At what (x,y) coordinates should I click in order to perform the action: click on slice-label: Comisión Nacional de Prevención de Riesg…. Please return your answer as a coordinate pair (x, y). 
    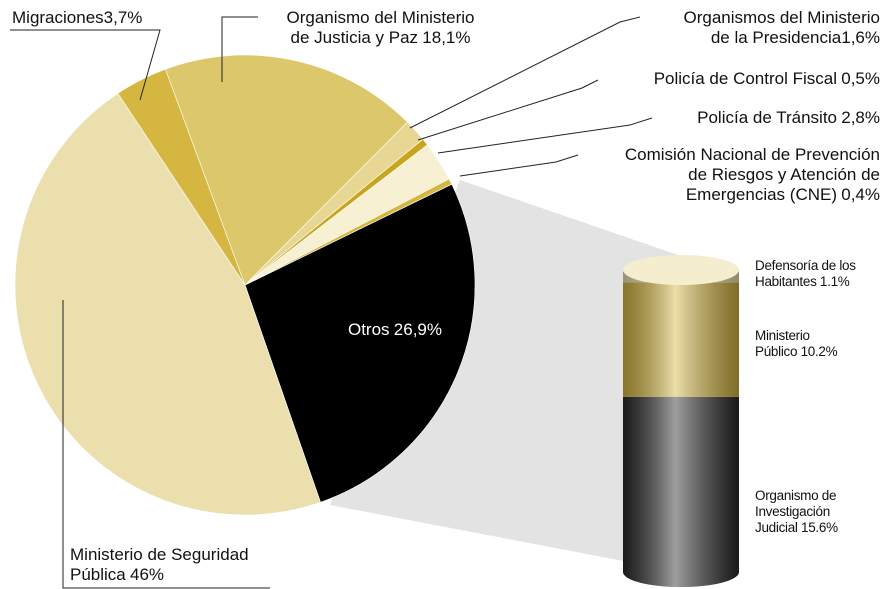
    Looking at the image, I should click on (747, 175).